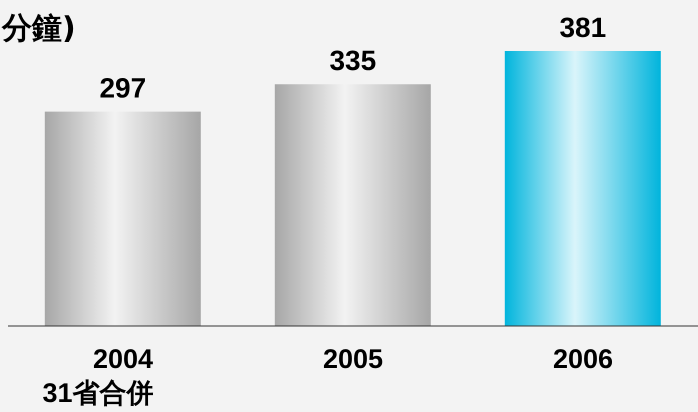 Image resolution: width=698 pixels, height=412 pixels. Describe the element at coordinates (122, 88) in the screenshot. I see `data-label: 297` at that location.